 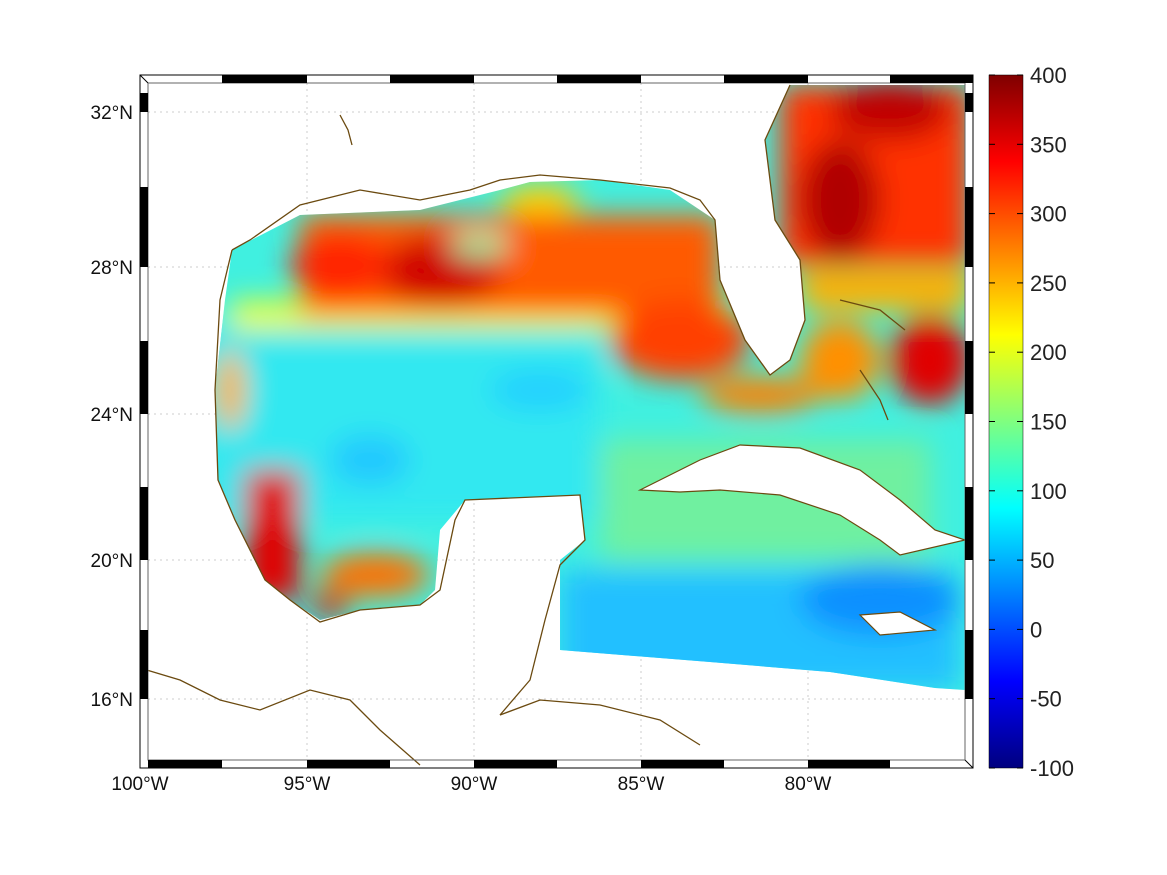 I want to click on colorbar-ticks: 400 350 300 250 200 150 100 50 0 -50 -100, so click(x=1031, y=422).